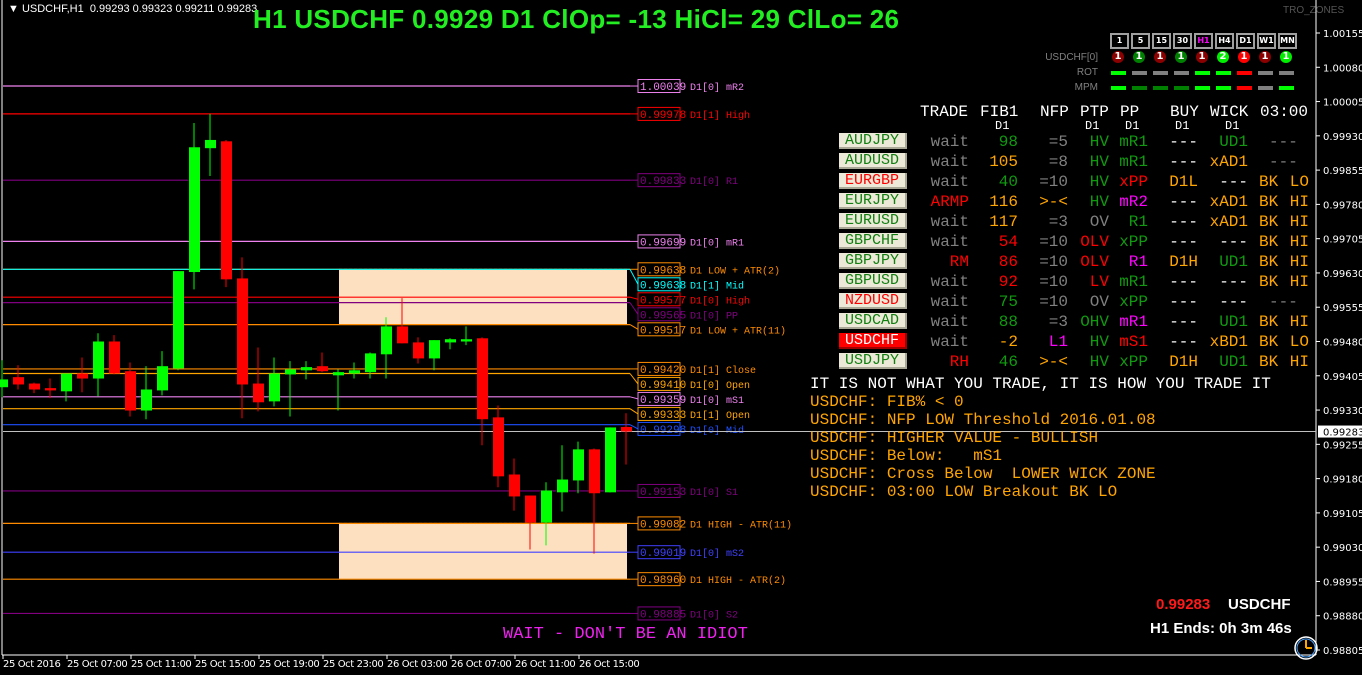  What do you see at coordinates (417, 664) in the screenshot?
I see `x-tick-label: 26 Oct 03:00` at bounding box center [417, 664].